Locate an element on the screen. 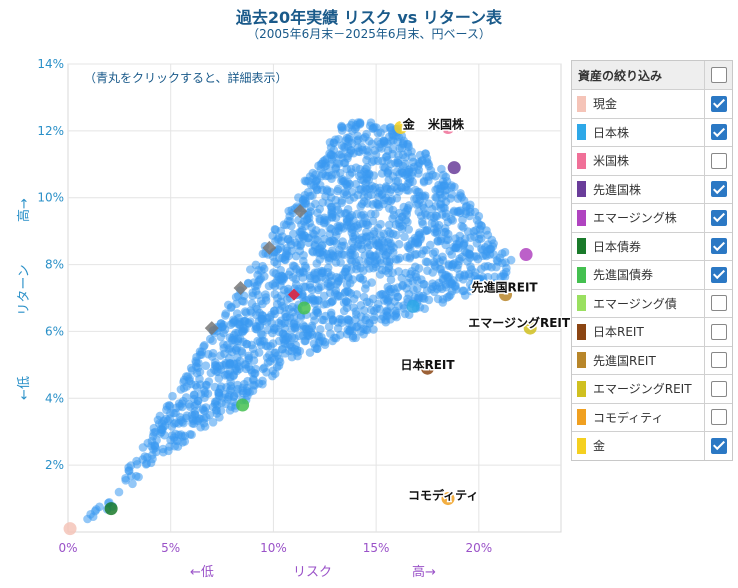  filter-item: エマージングREIT is located at coordinates (652, 389).